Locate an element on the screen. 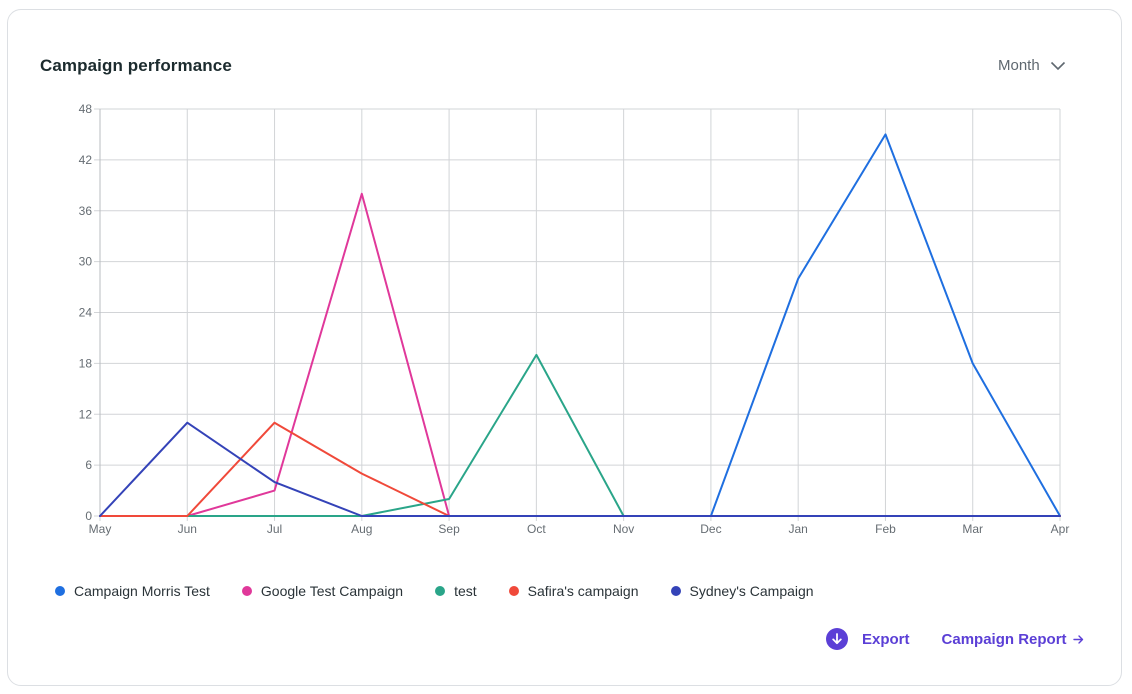  download-icon is located at coordinates (837, 639).